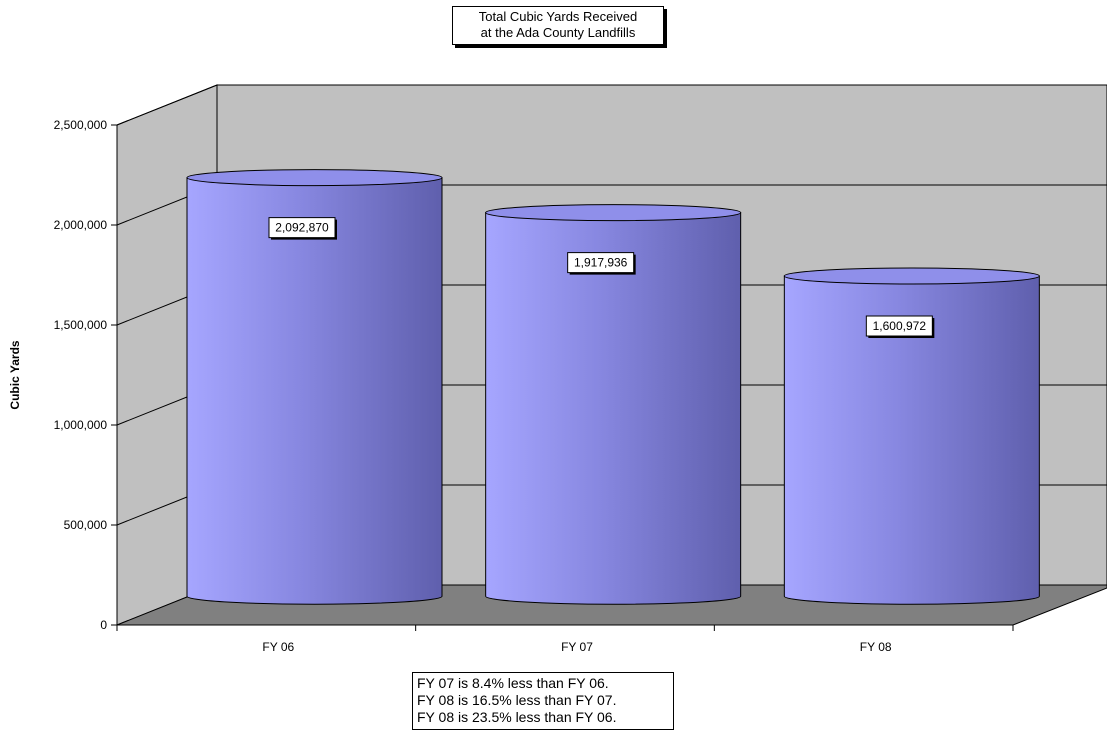 This screenshot has width=1107, height=746. I want to click on chart-title-line-2: at the Ada County Landfills, so click(558, 32).